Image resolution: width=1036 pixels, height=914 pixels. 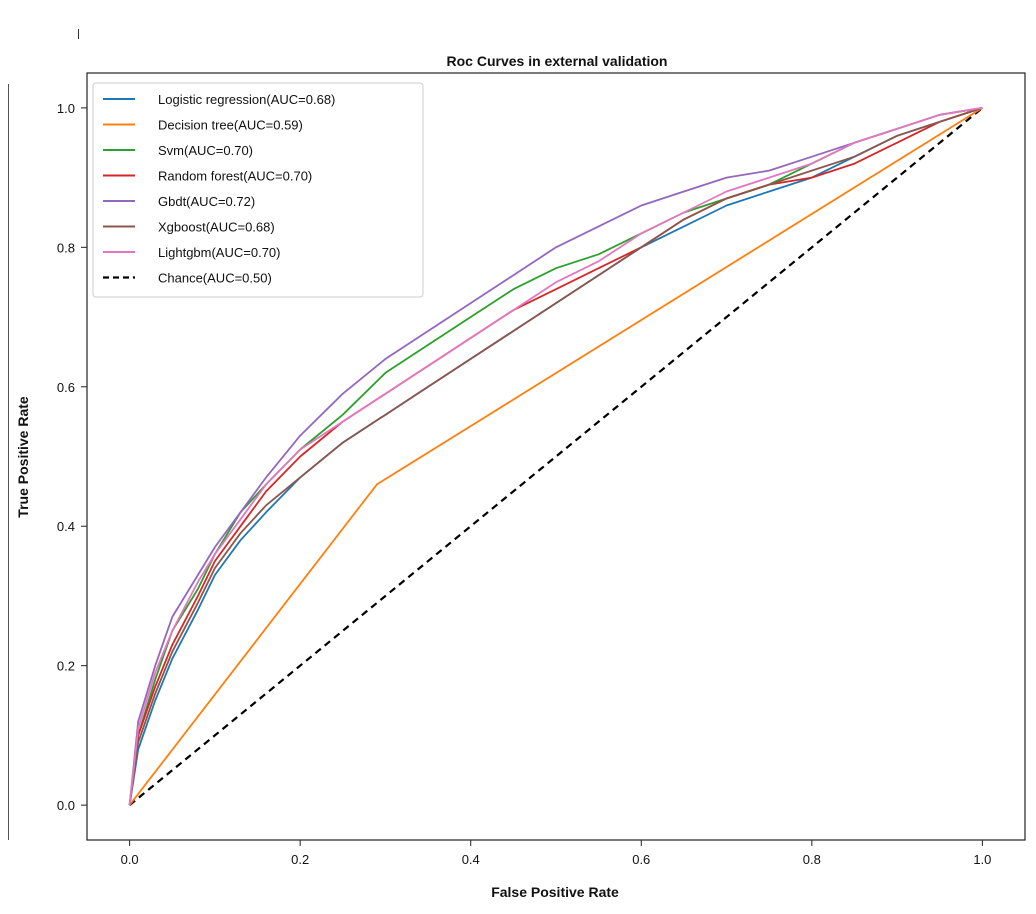 What do you see at coordinates (72, 457) in the screenshot?
I see `y-axis: 0.0 0.2 0.4 0.6 0.8 1.0` at bounding box center [72, 457].